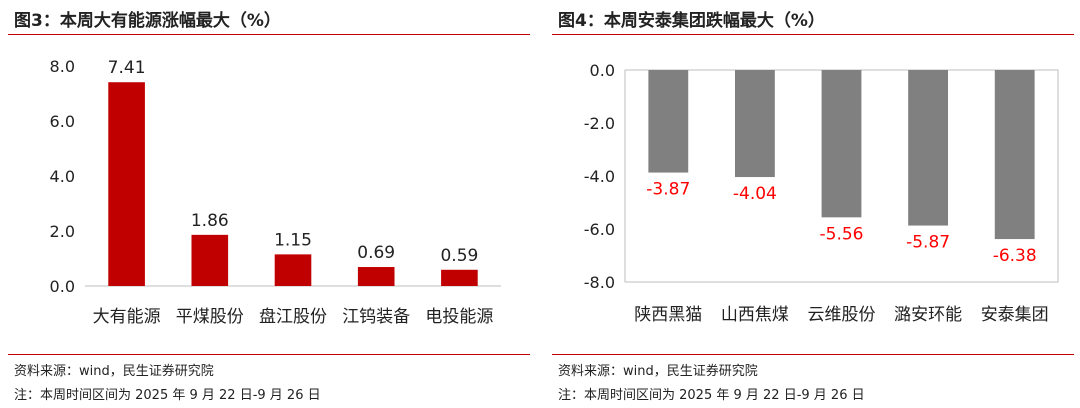 This screenshot has width=1080, height=408. I want to click on data-label: 1.15, so click(293, 240).